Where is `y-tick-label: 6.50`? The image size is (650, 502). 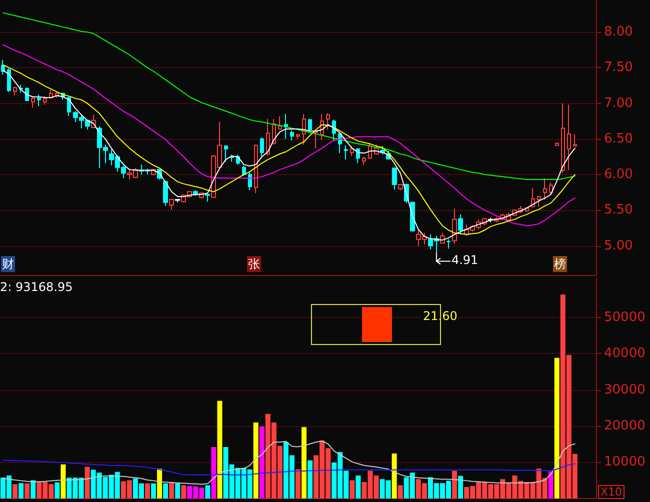 y-tick-label: 6.50 is located at coordinates (618, 138).